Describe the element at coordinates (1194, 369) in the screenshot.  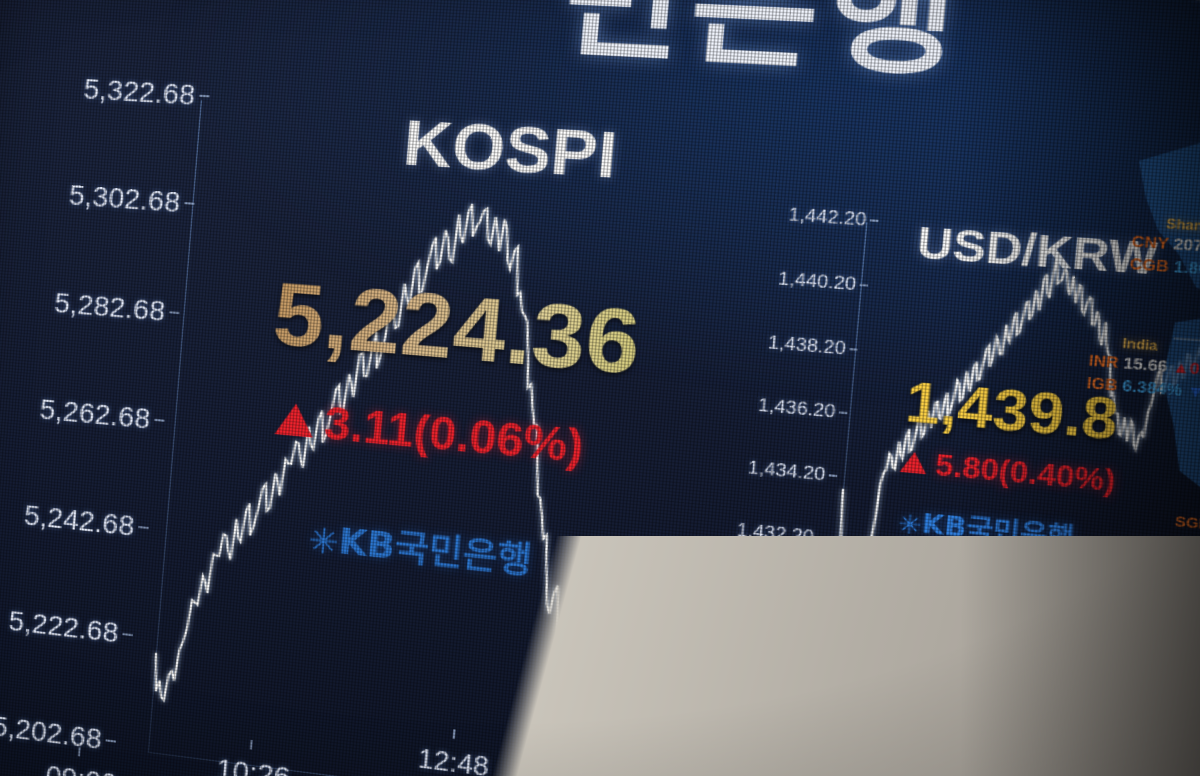
I see `market-delta: 0.16` at that location.